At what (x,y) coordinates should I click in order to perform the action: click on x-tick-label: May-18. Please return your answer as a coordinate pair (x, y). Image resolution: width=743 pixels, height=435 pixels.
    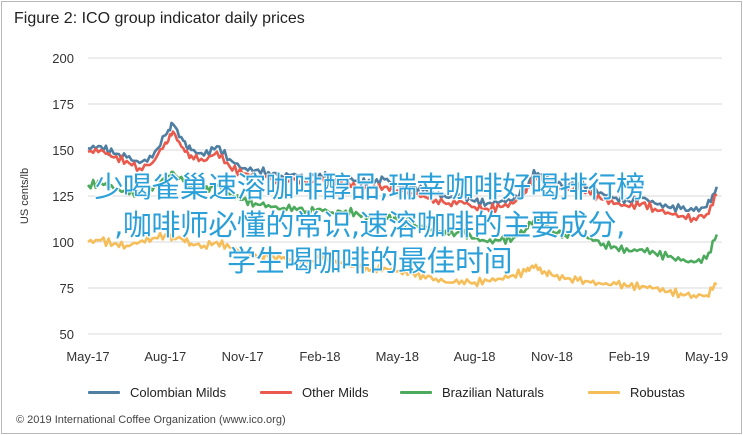
    Looking at the image, I should click on (397, 356).